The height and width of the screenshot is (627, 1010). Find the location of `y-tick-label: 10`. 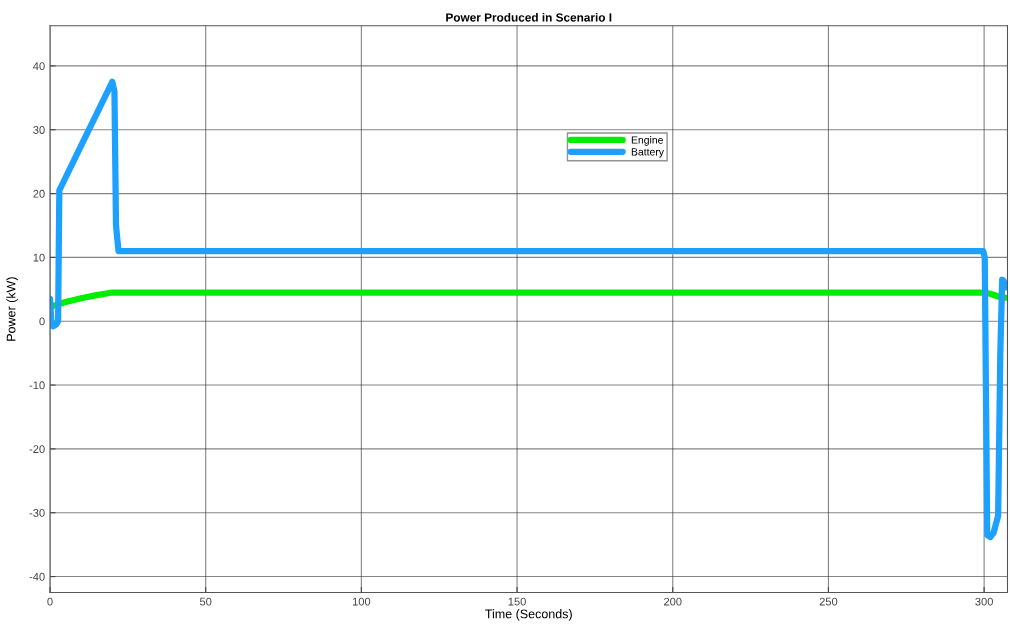

y-tick-label: 10 is located at coordinates (39, 257).